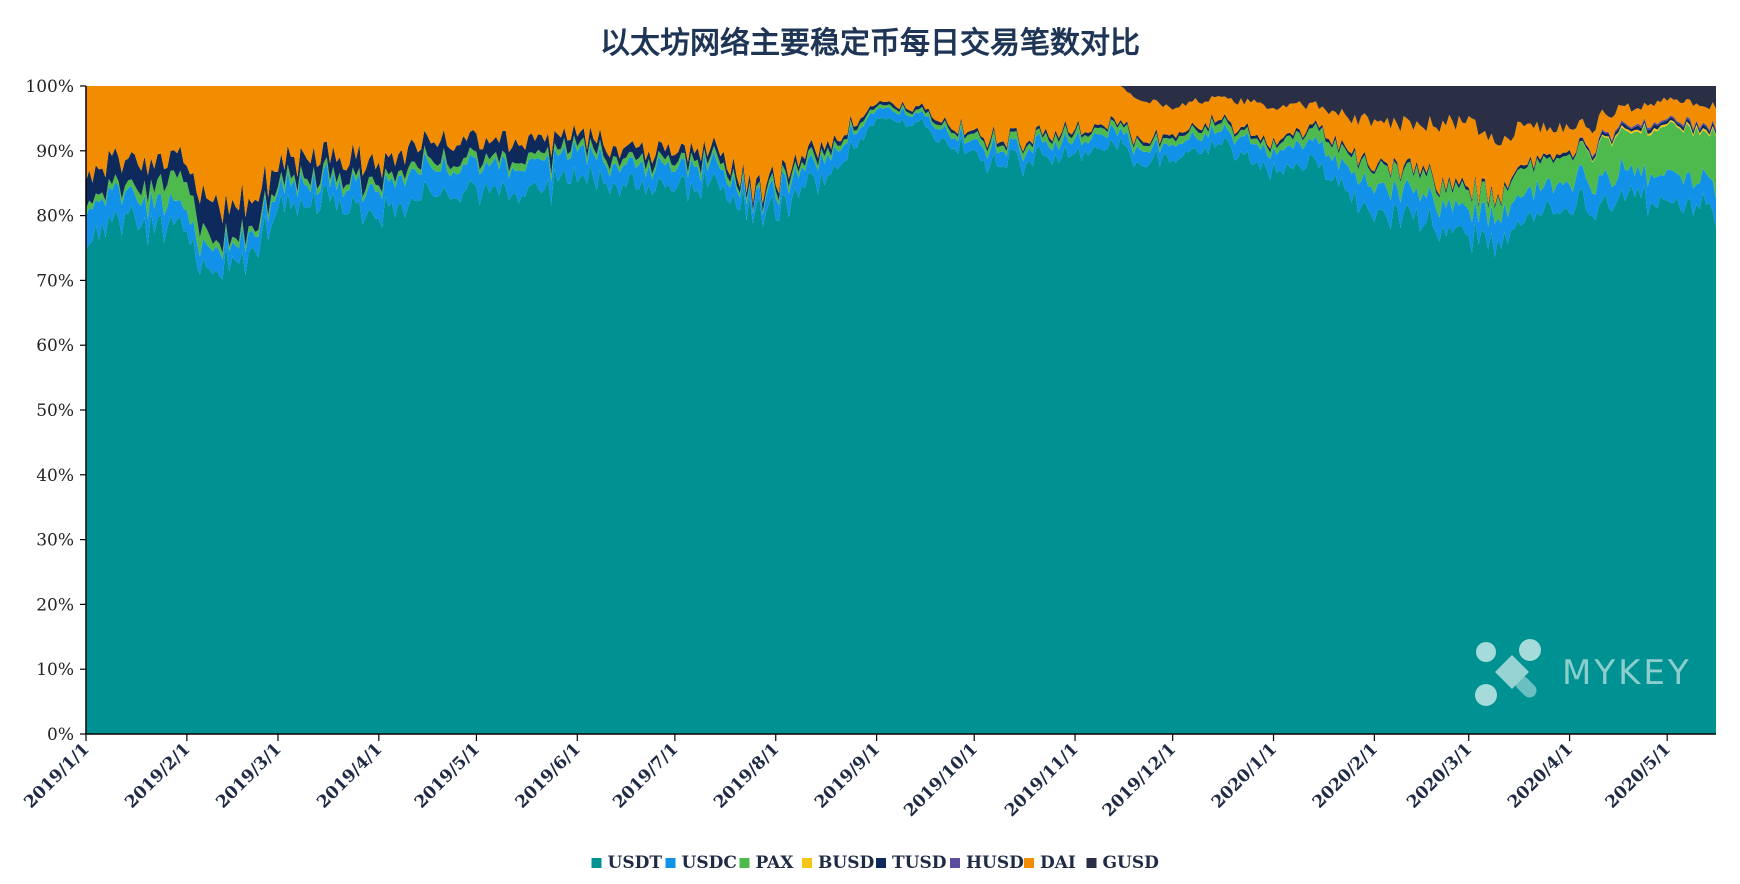 The height and width of the screenshot is (884, 1740). What do you see at coordinates (995, 863) in the screenshot?
I see `legend-label: HUSD` at bounding box center [995, 863].